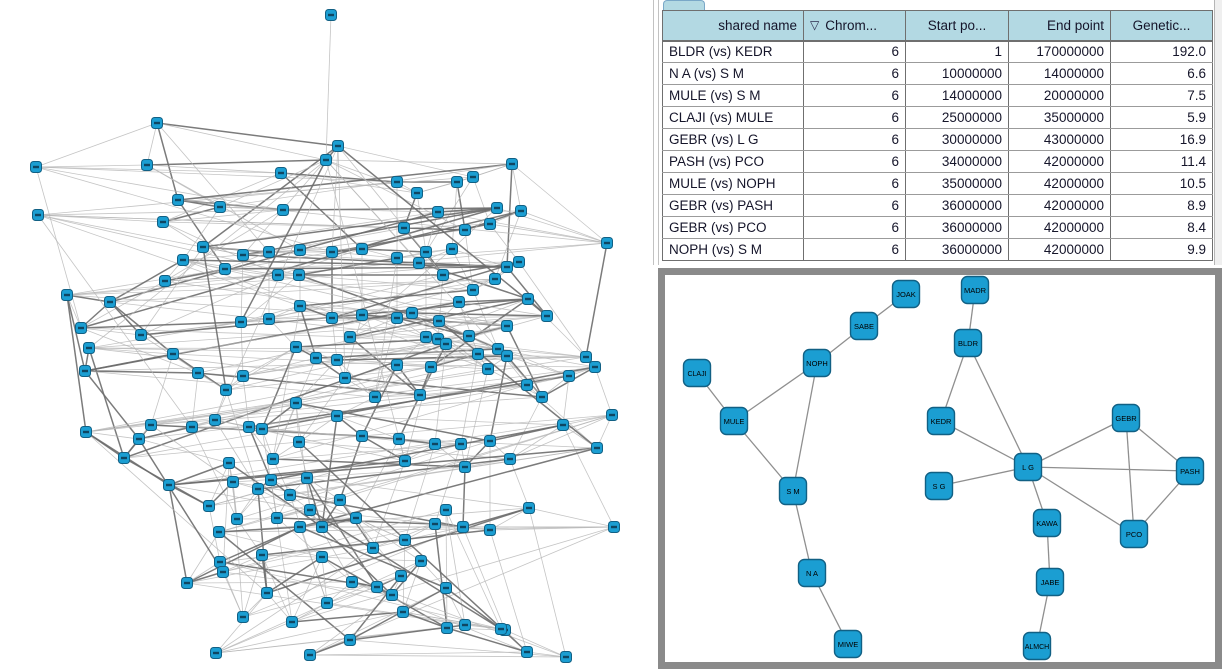 The width and height of the screenshot is (1222, 669). Describe the element at coordinates (733, 227) in the screenshot. I see `cell-shared-name: GEBR (vs) PCO` at that location.